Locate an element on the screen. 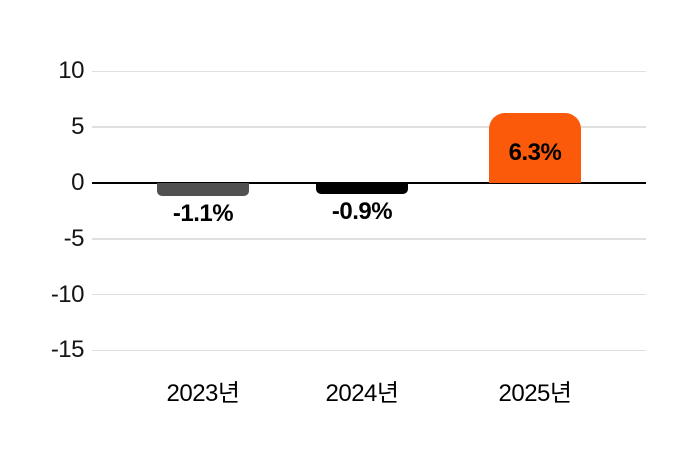 The width and height of the screenshot is (689, 450). y-tick-label: -15 is located at coordinates (67, 350).